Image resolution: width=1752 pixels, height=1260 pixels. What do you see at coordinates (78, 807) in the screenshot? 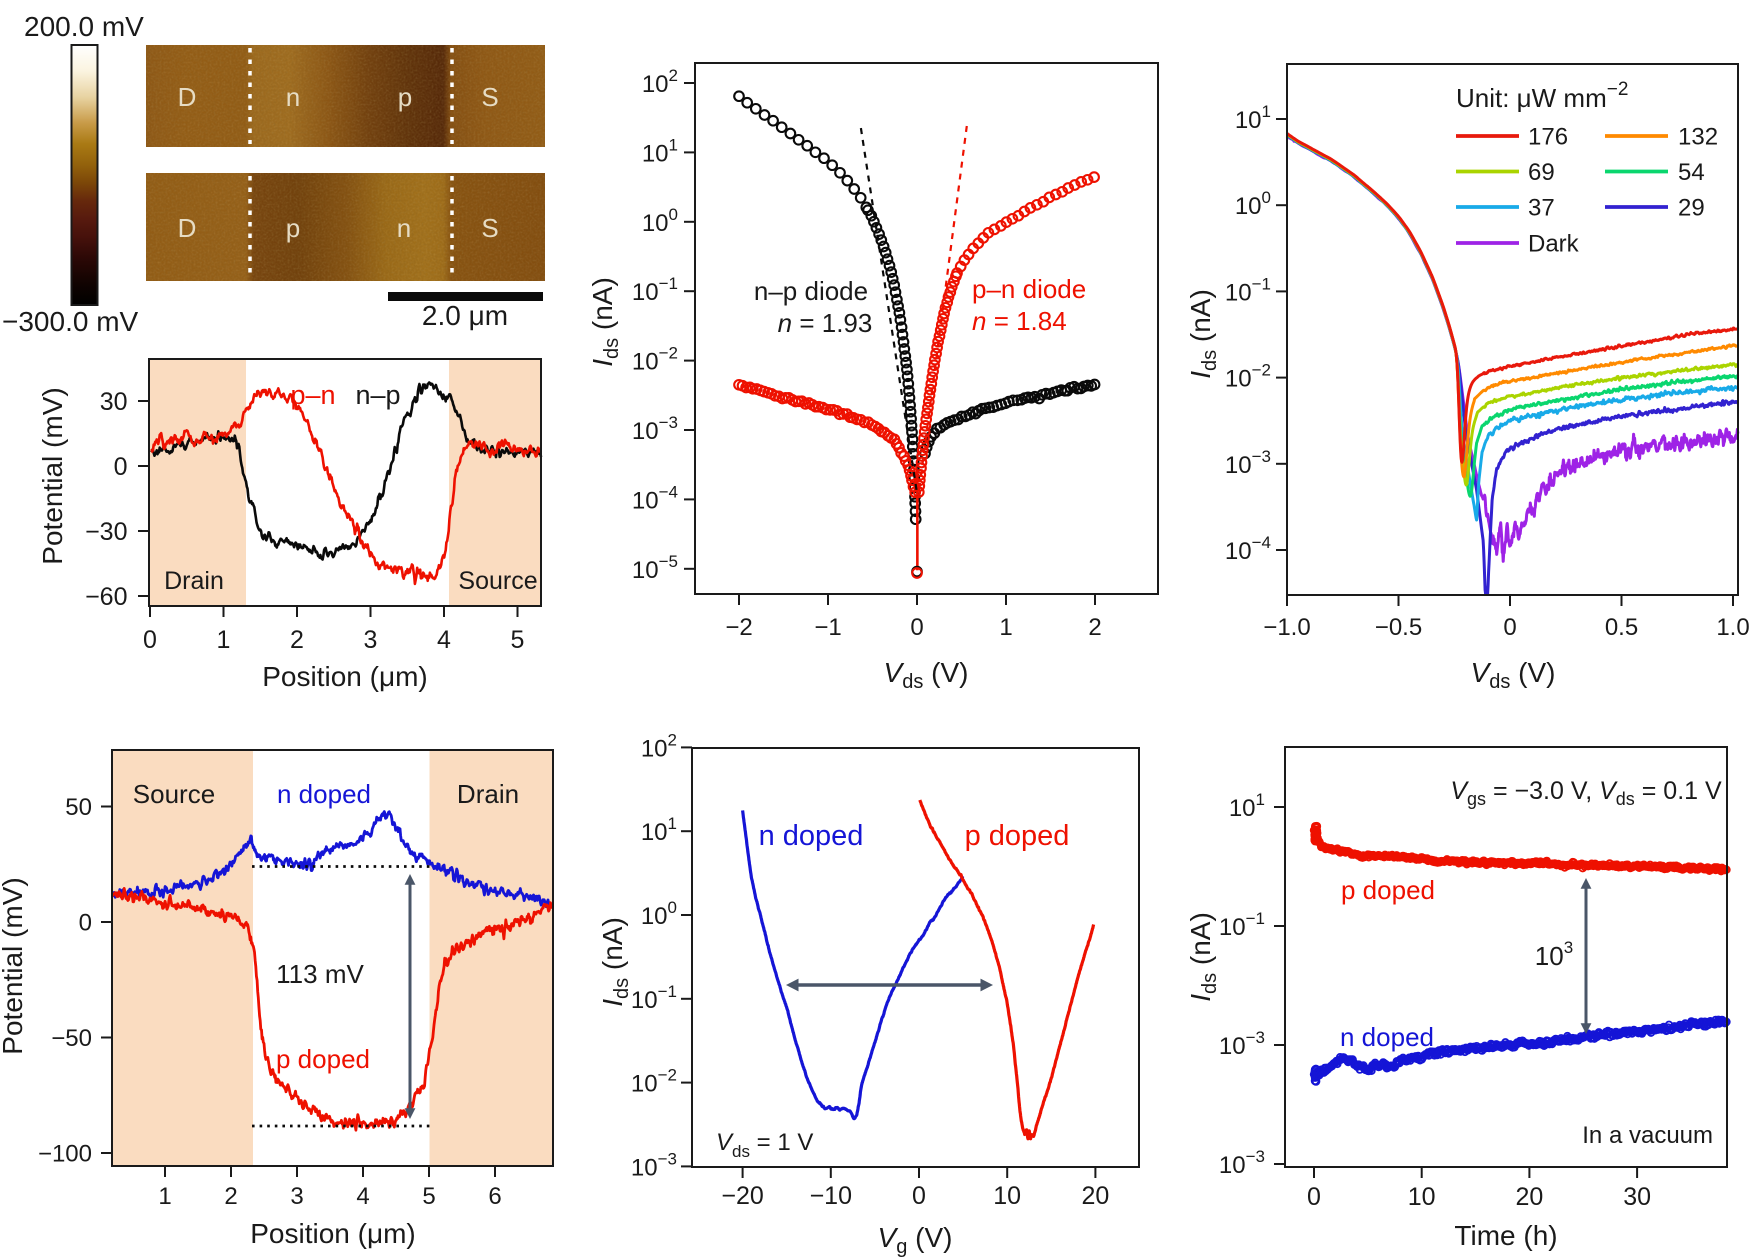
I see `svg-text: 50` at bounding box center [78, 807].